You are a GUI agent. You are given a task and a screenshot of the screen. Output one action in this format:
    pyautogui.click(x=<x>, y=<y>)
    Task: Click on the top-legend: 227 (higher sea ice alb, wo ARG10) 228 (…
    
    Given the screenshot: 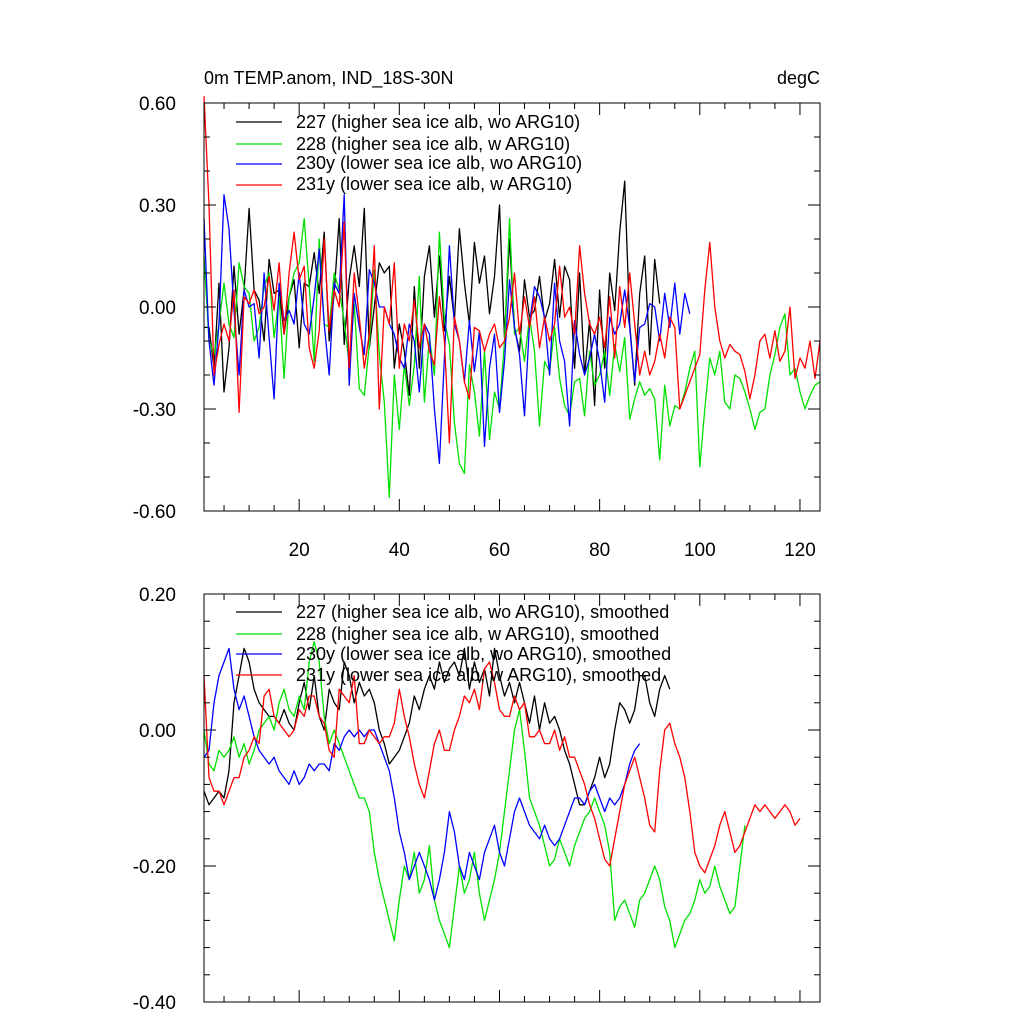 What is the action you would take?
    pyautogui.click(x=409, y=153)
    